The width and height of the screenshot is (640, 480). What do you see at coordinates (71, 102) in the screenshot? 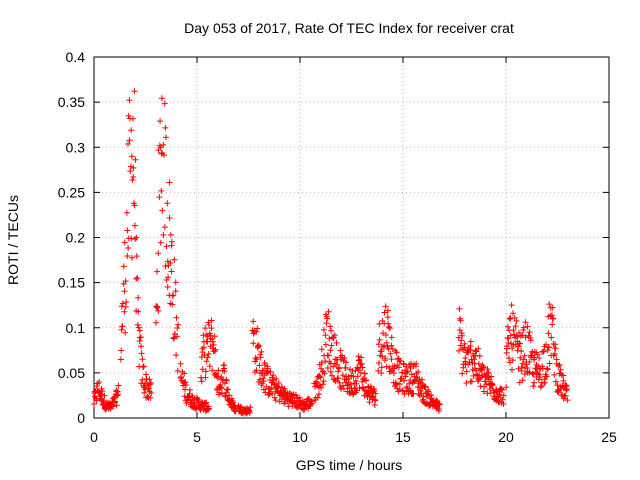
I see `y-tick-label: 0.35` at bounding box center [71, 102].